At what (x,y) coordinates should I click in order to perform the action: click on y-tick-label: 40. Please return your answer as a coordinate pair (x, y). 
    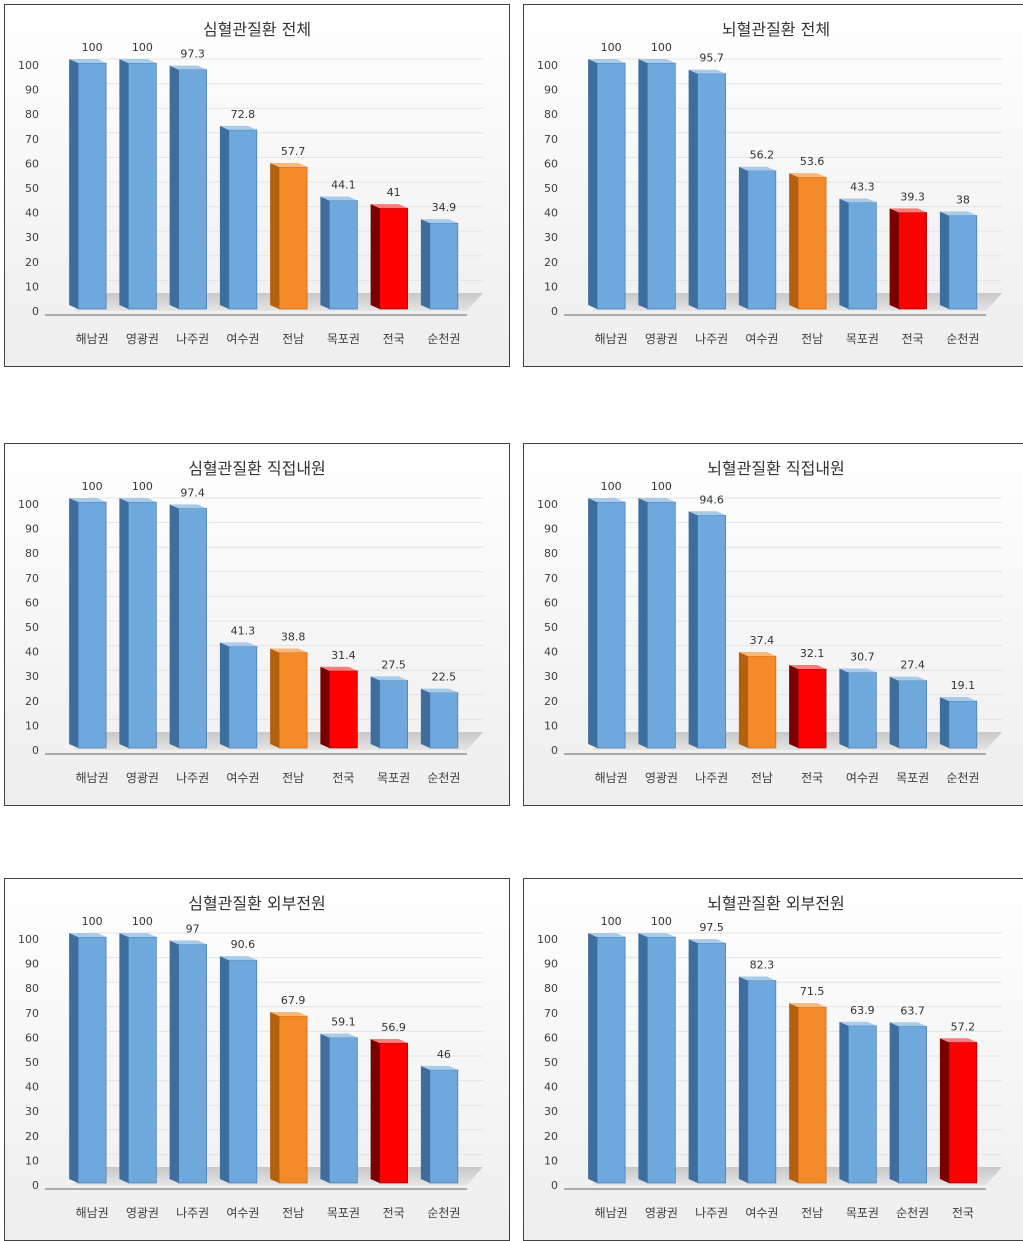
    Looking at the image, I should click on (551, 652).